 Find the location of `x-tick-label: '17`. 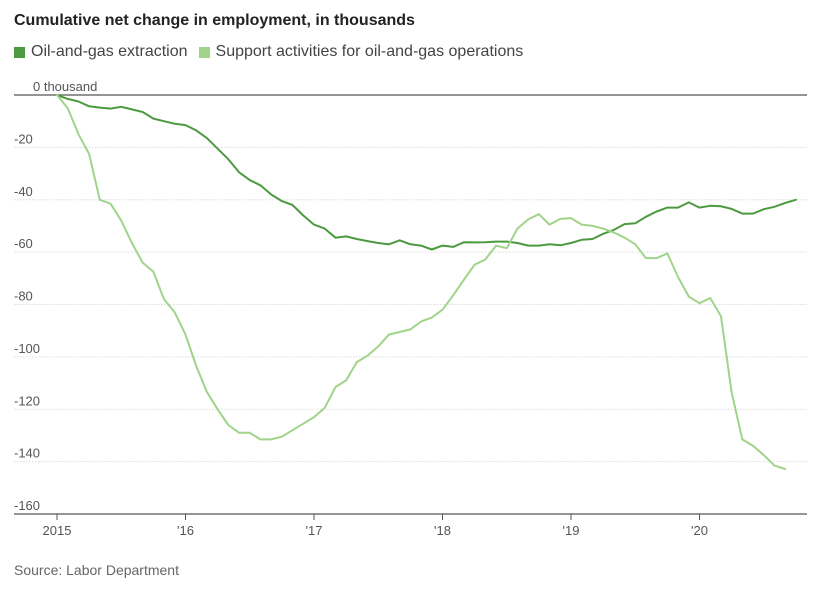

x-tick-label: '17 is located at coordinates (314, 530).